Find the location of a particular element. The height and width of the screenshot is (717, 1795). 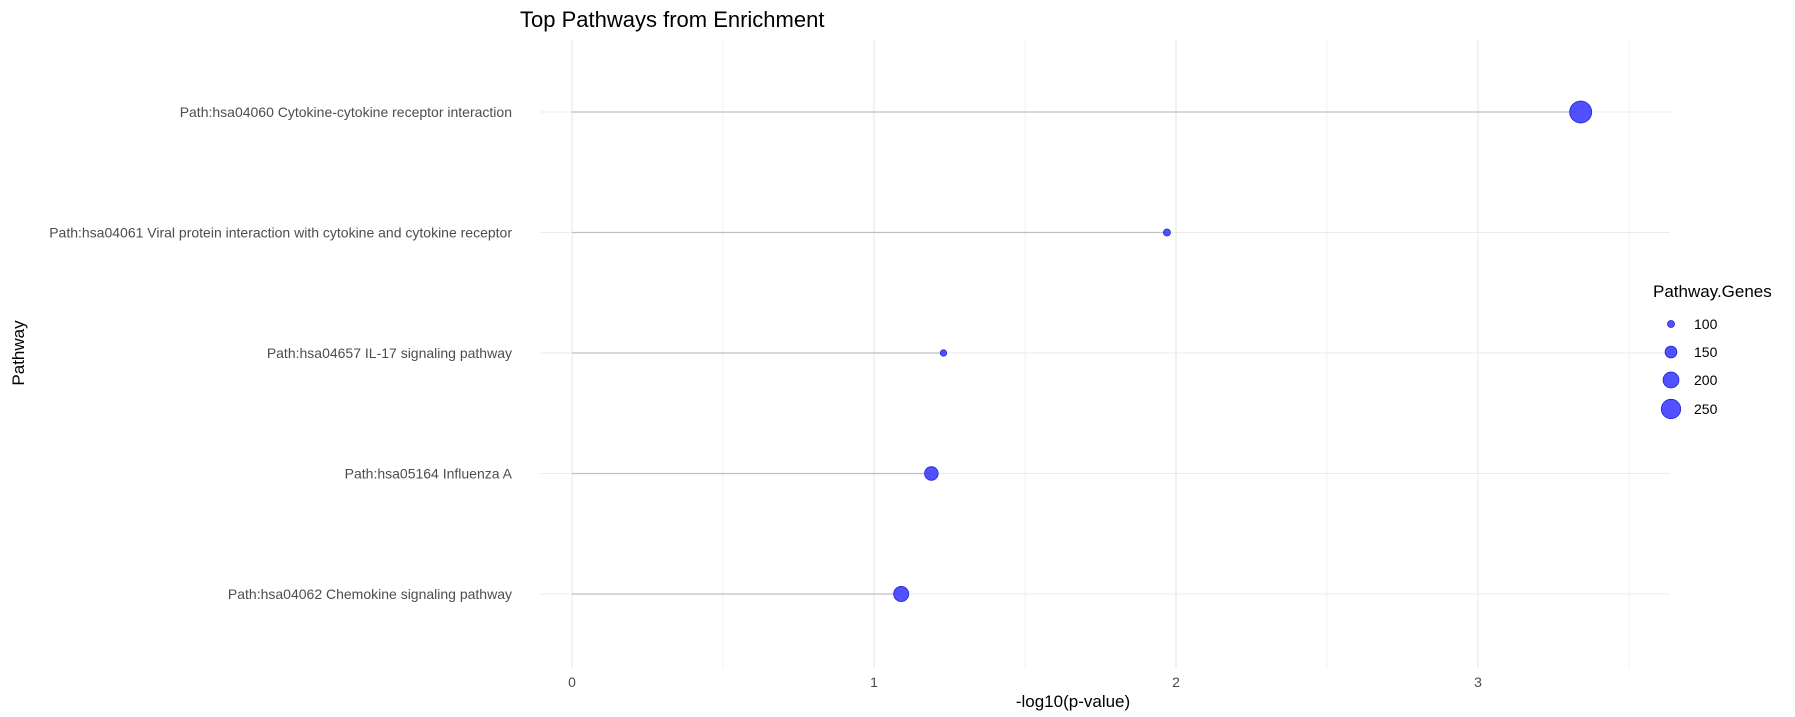

y-axis-title: Pathway is located at coordinates (18, 353).